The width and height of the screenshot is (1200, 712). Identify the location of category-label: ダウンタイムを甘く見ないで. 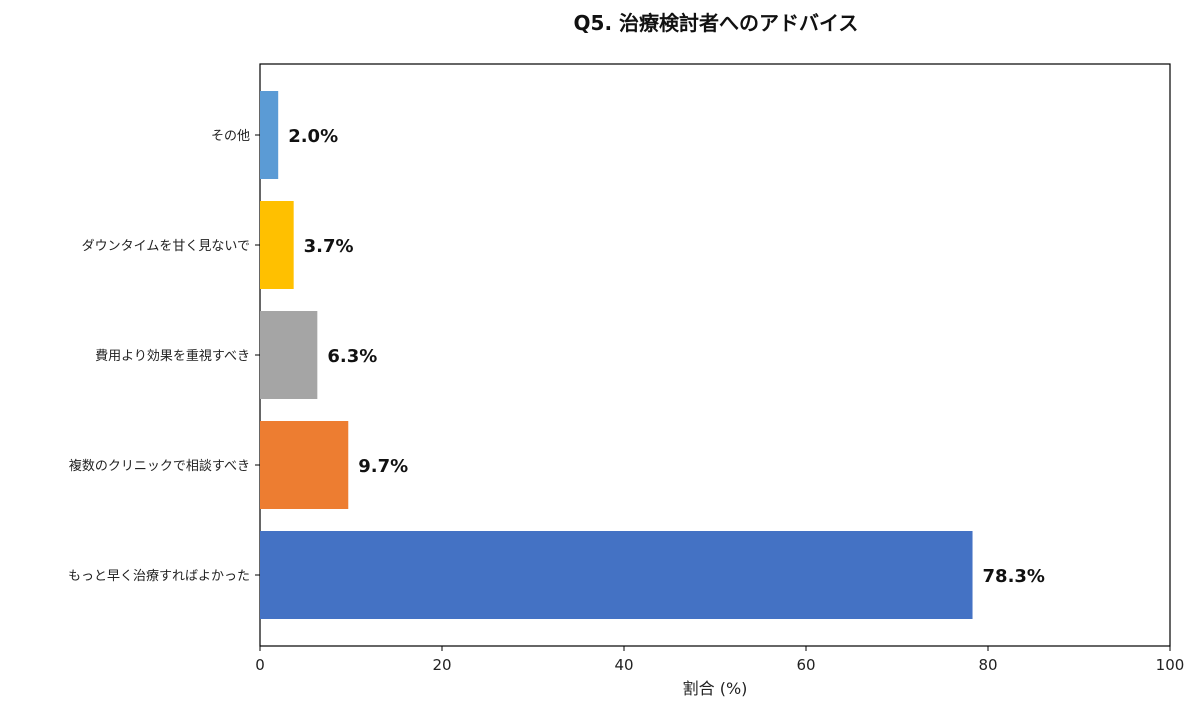
(166, 246).